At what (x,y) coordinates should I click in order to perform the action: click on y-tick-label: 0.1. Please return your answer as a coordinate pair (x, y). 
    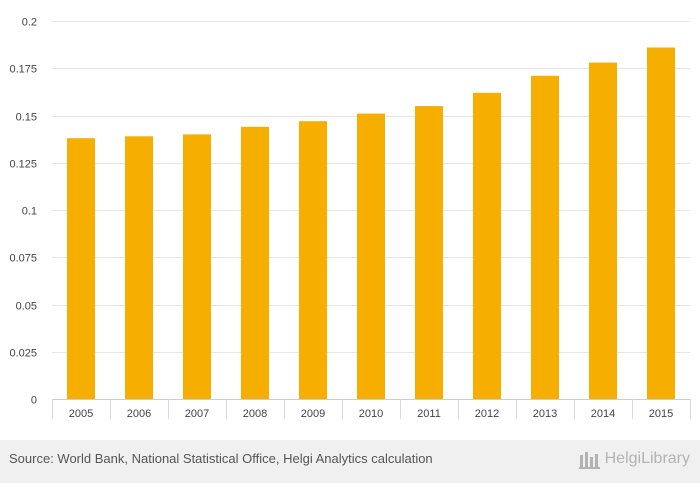
    Looking at the image, I should click on (29, 212).